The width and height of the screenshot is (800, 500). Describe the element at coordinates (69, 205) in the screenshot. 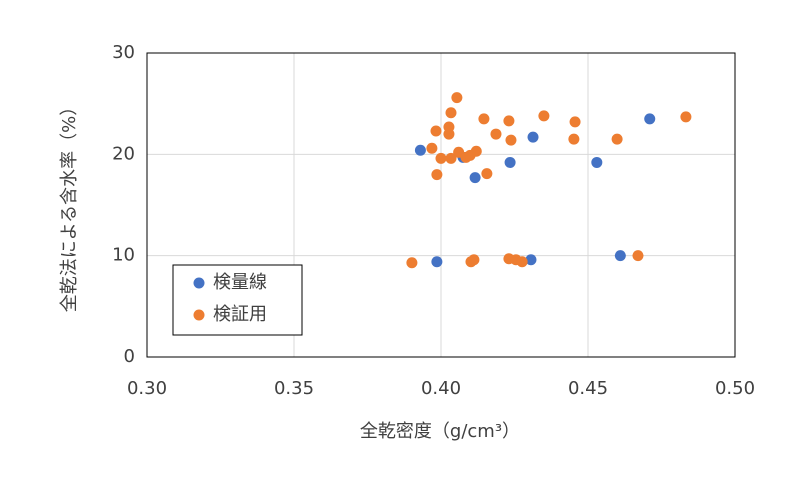

I see `y-axis-label: 全乾法による含水率（%）` at that location.